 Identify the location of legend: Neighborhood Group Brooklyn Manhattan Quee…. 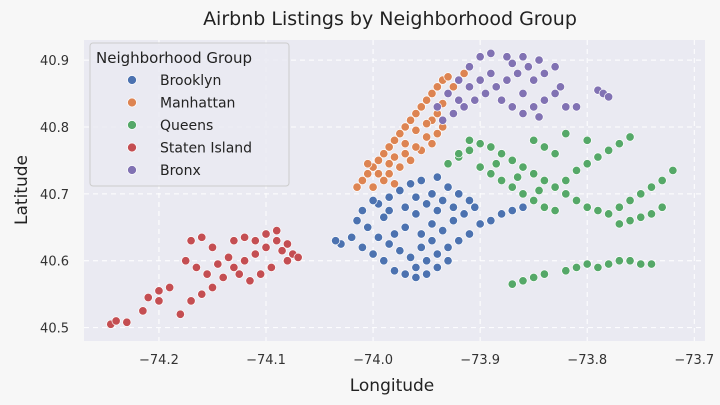
(189, 114).